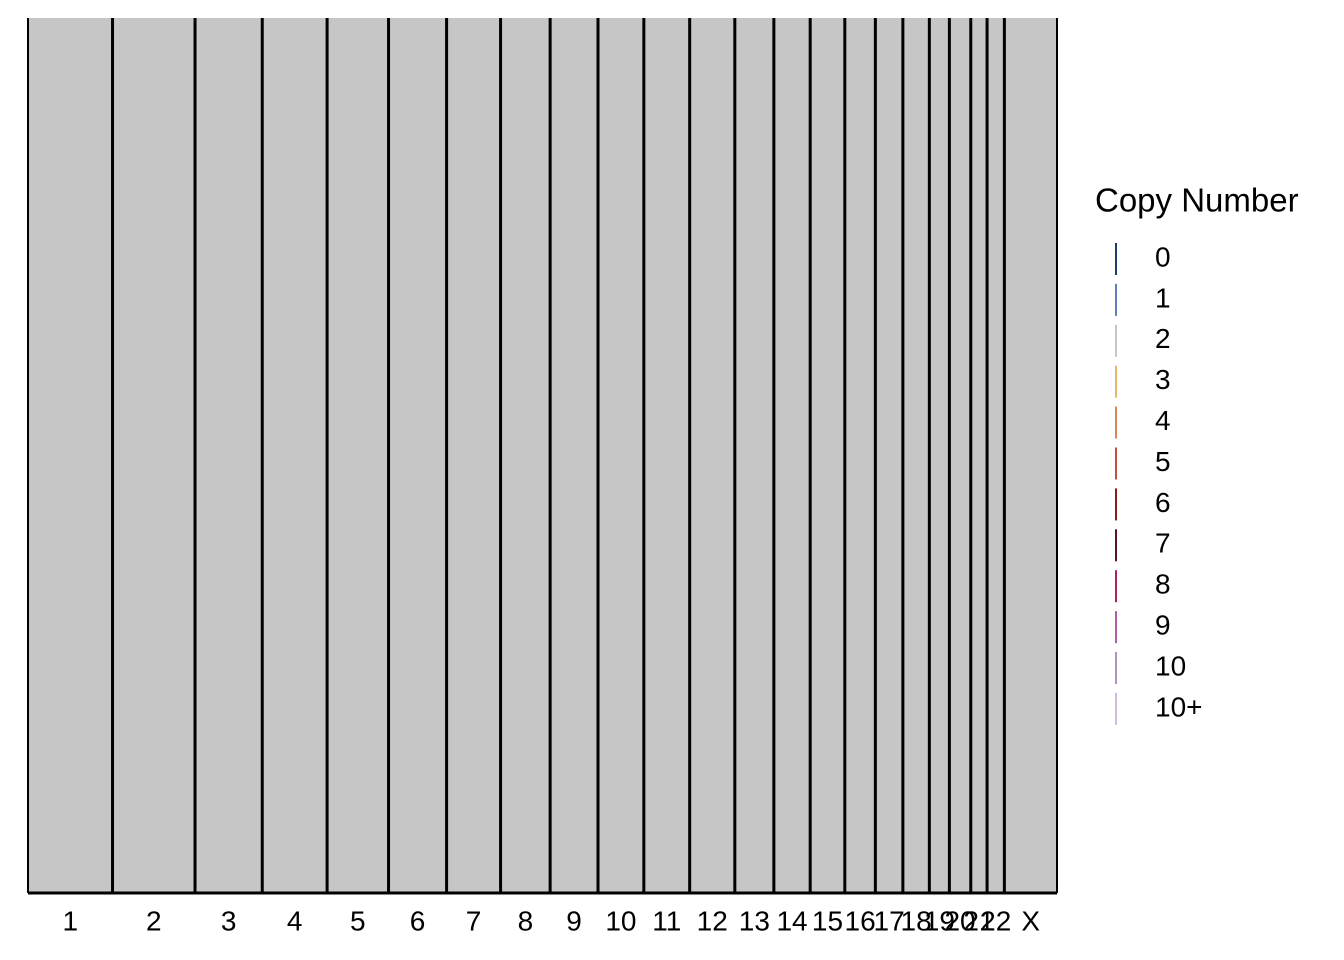 The width and height of the screenshot is (1344, 960). I want to click on x-tick-label: 12, so click(712, 920).